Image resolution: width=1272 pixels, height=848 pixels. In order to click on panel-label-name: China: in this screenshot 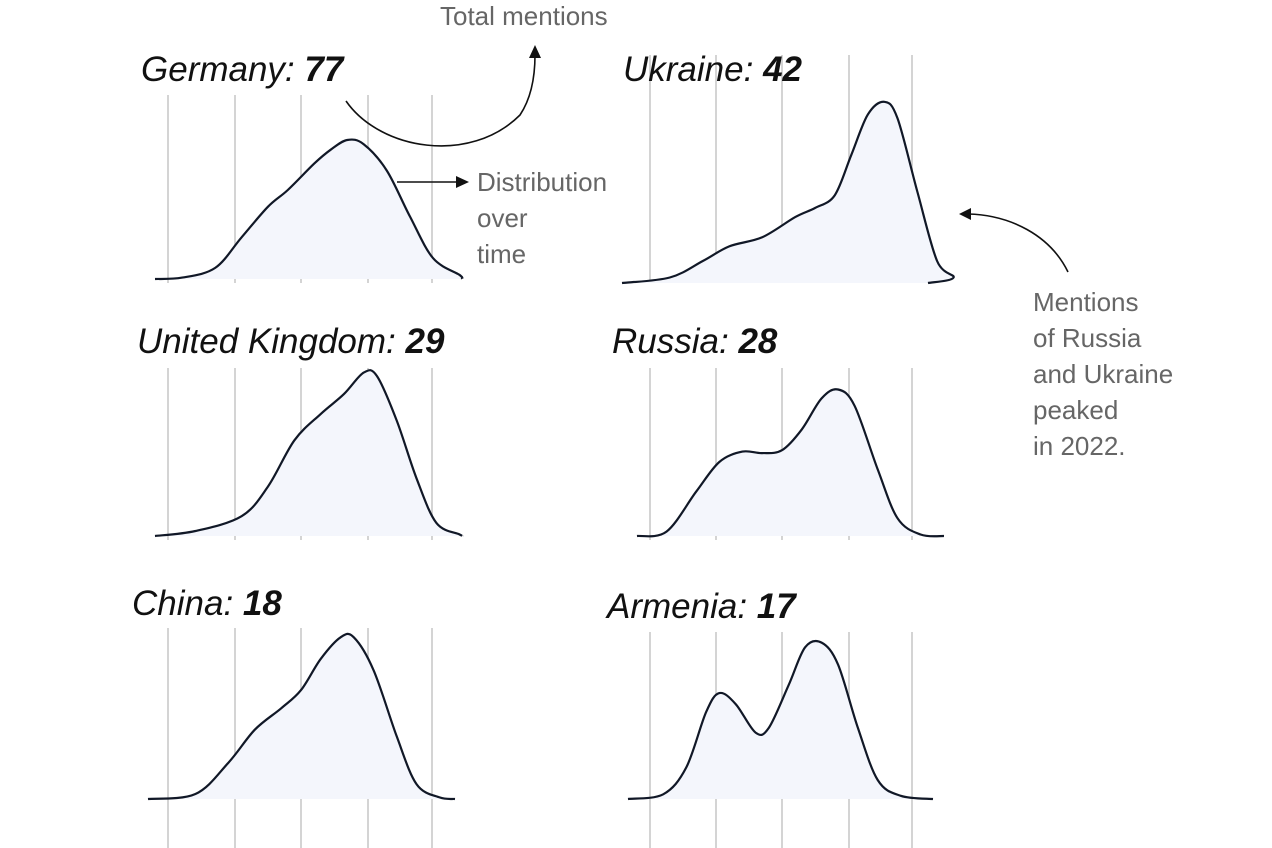, I will do `click(187, 603)`.